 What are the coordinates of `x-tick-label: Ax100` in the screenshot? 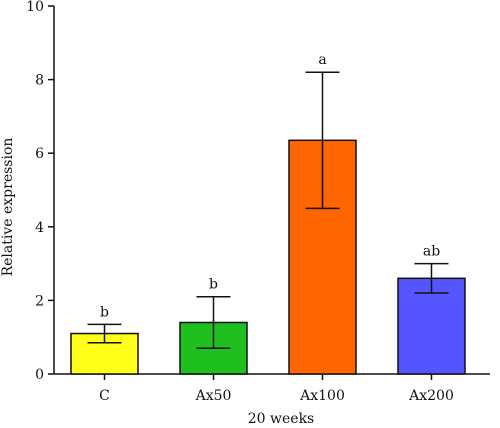 It's located at (322, 396).